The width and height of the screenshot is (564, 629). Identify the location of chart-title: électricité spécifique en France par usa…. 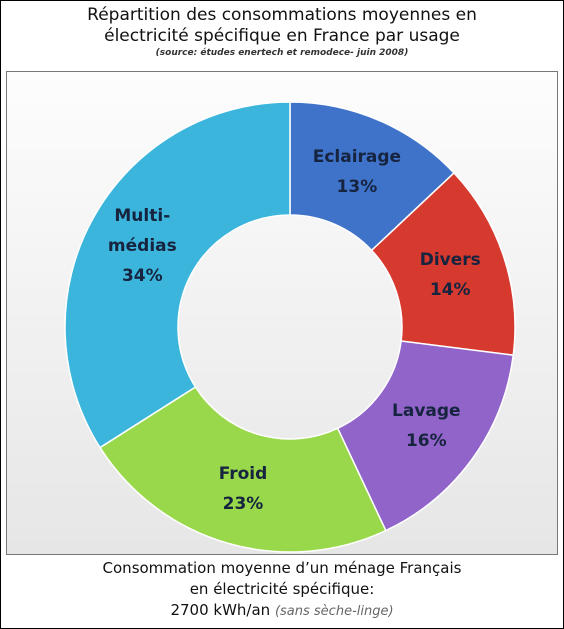
(282, 36).